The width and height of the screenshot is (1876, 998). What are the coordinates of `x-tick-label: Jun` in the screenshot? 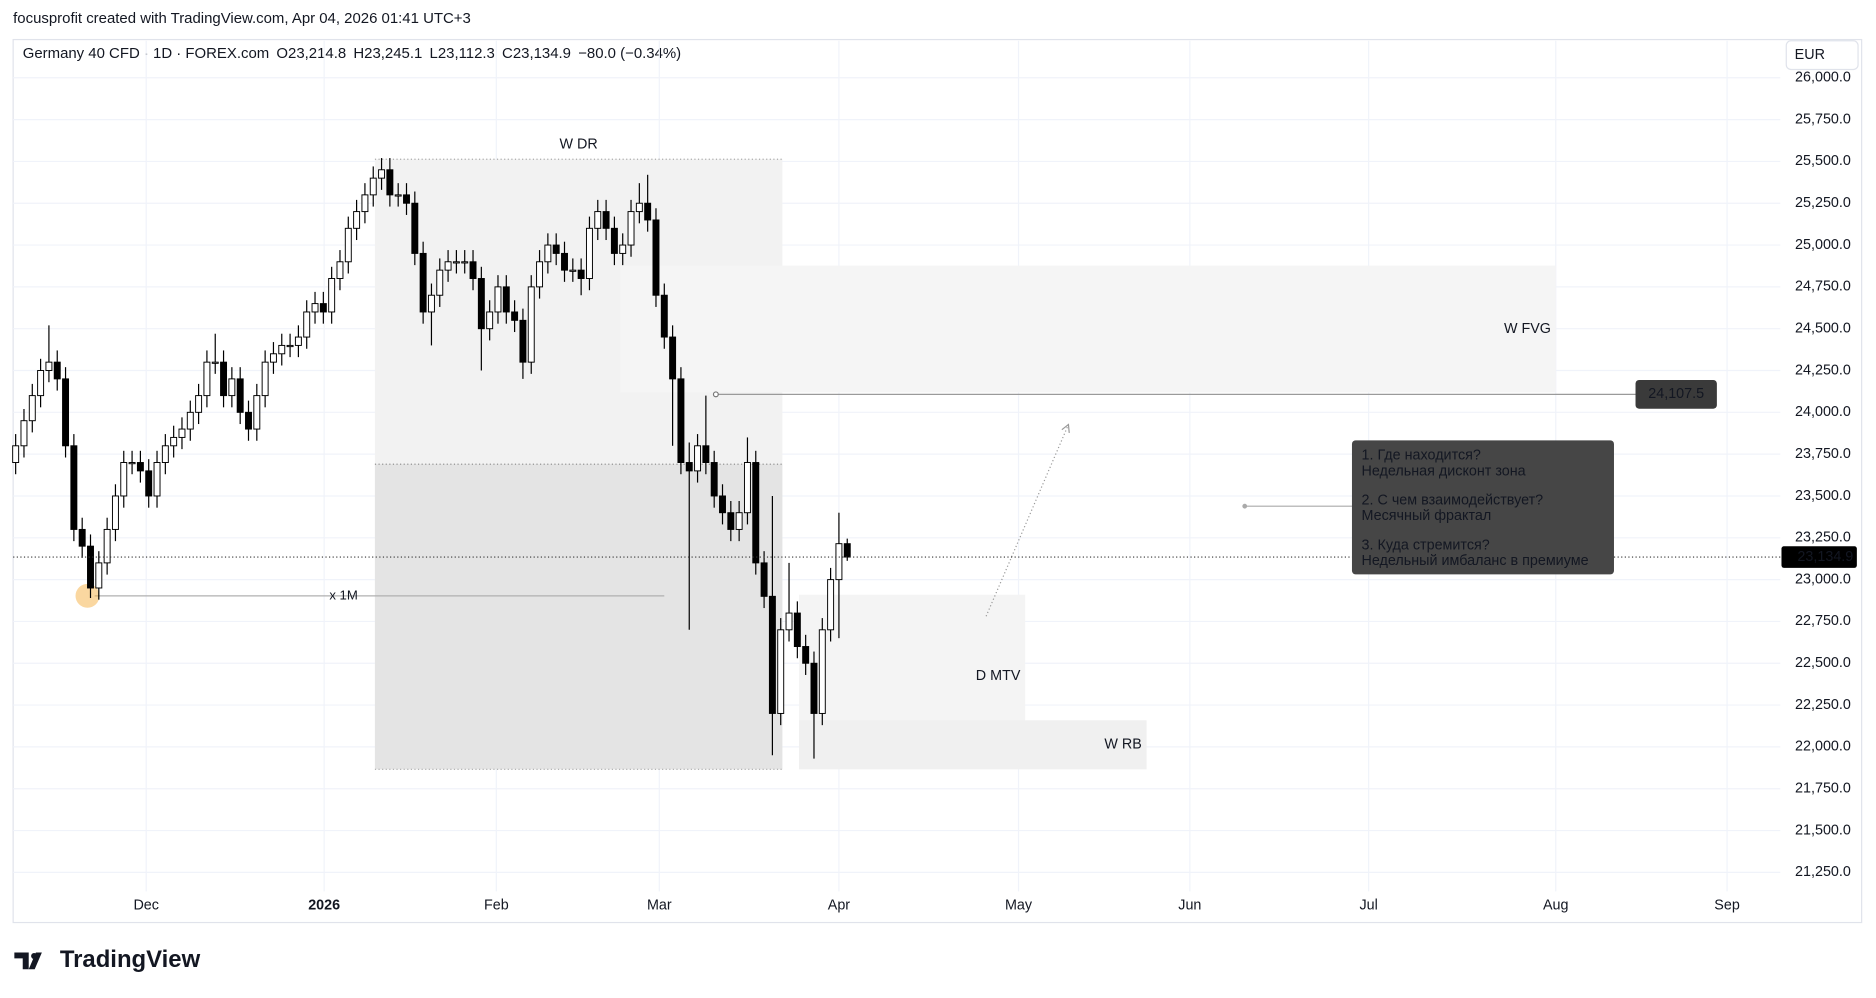 It's located at (1189, 906).